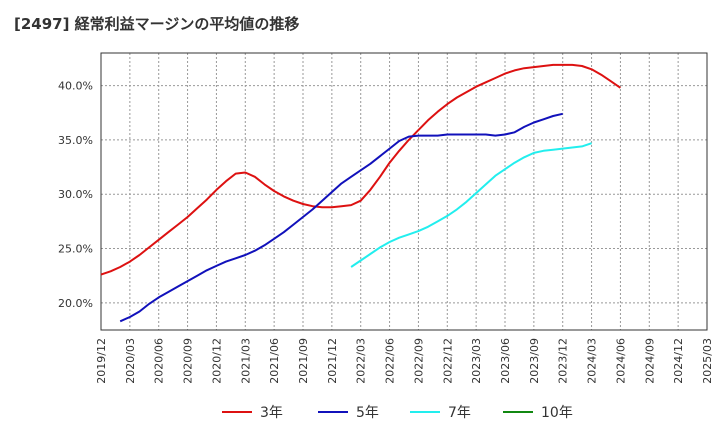  What do you see at coordinates (303, 361) in the screenshot?
I see `x-tick-label: 2021/09` at bounding box center [303, 361].